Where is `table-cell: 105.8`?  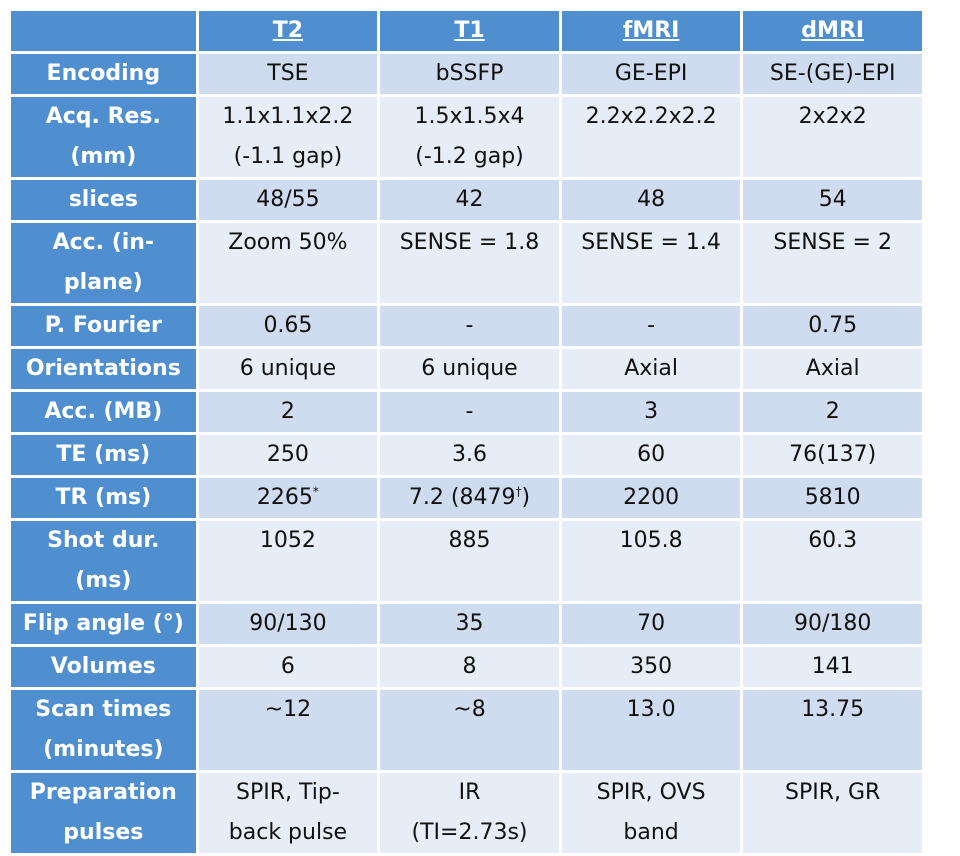
table-cell: 105.8 is located at coordinates (651, 561).